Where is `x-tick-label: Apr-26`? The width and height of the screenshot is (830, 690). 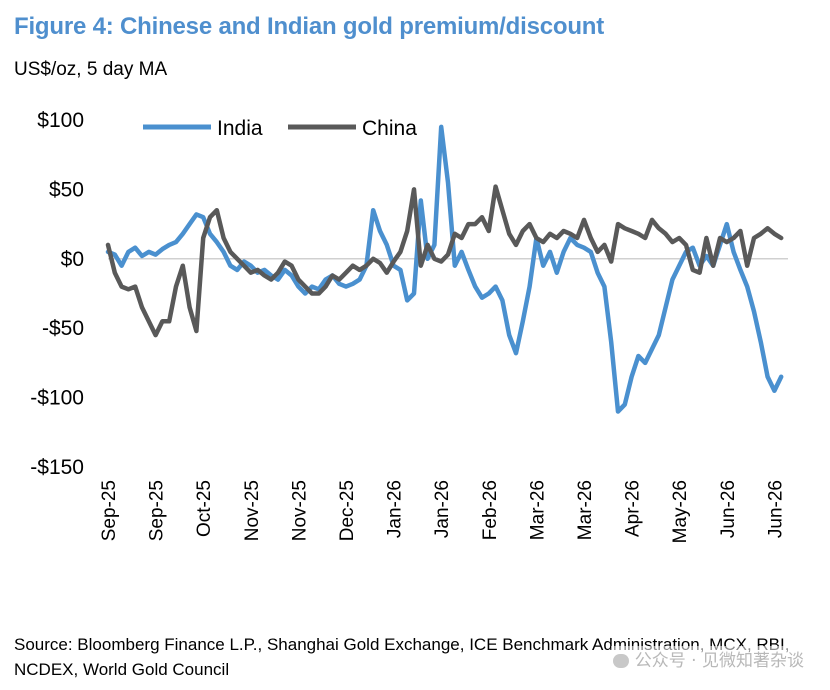
x-tick-label: Apr-26 is located at coordinates (633, 508).